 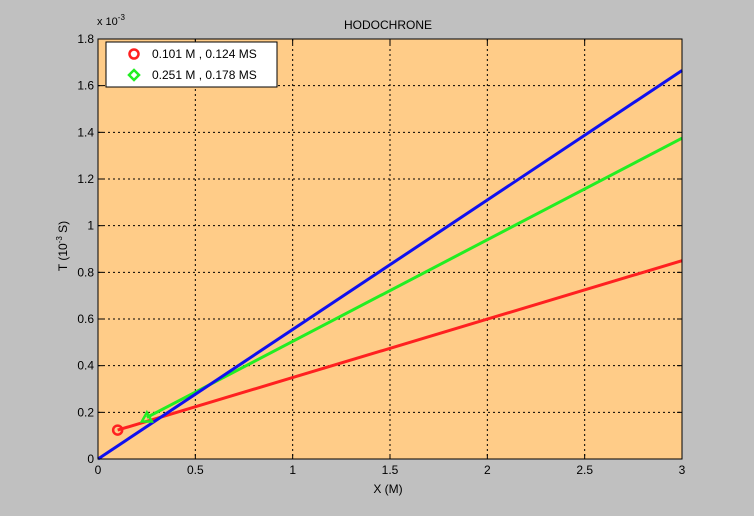 I want to click on legend-symbol-diamond, so click(x=134, y=75).